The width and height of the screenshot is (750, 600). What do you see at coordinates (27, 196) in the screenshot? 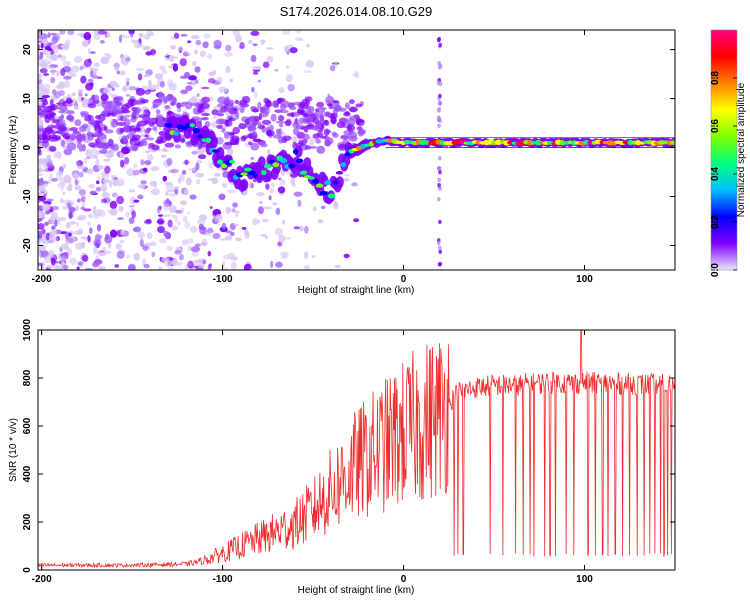
I see `y-tick-label: -10` at bounding box center [27, 196].